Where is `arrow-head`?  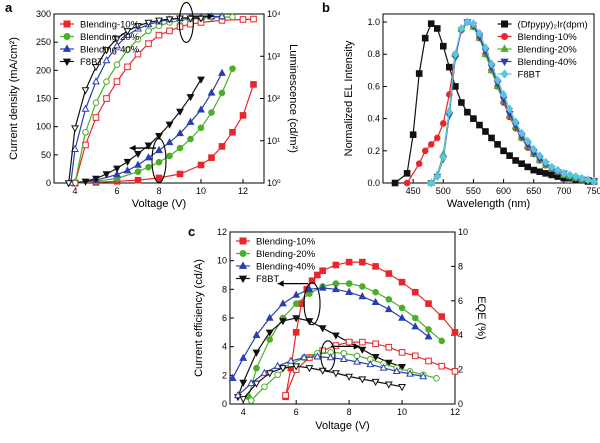
arrow-head is located at coordinates (280, 283).